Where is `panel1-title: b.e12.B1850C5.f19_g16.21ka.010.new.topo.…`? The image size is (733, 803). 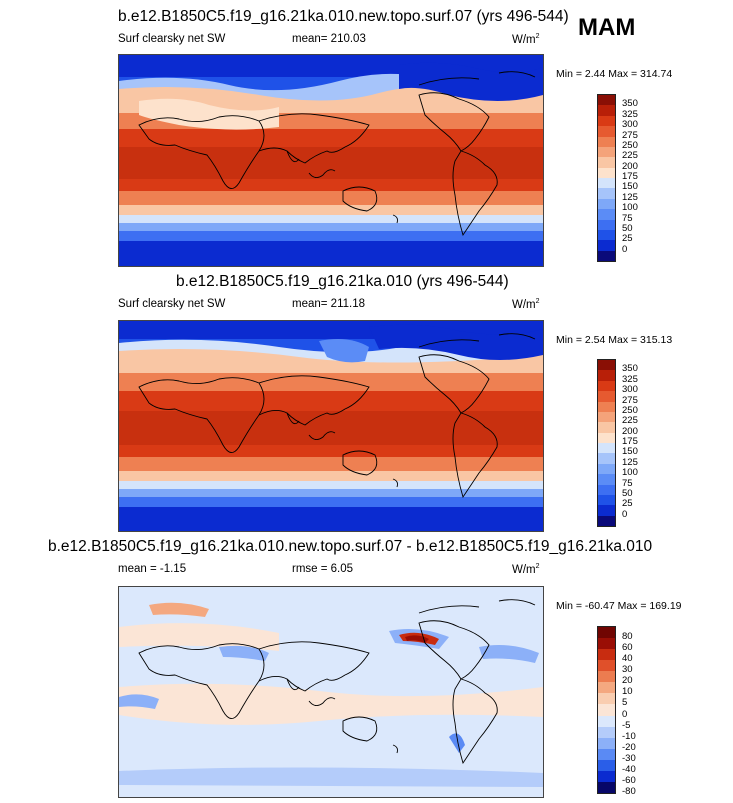 panel1-title: b.e12.B1850C5.f19_g16.21ka.010.new.topo.… is located at coordinates (343, 16).